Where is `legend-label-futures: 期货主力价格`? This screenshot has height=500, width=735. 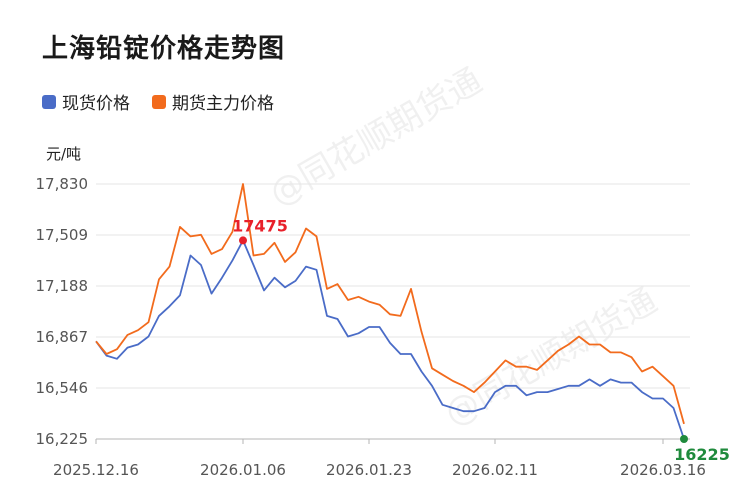 legend-label-futures: 期货主力价格 is located at coordinates (223, 104).